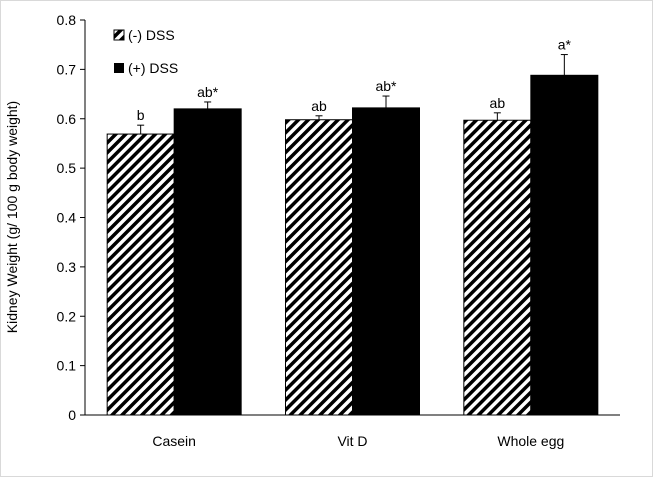 The width and height of the screenshot is (655, 479). What do you see at coordinates (530, 441) in the screenshot?
I see `x-category-label: Whole egg` at bounding box center [530, 441].